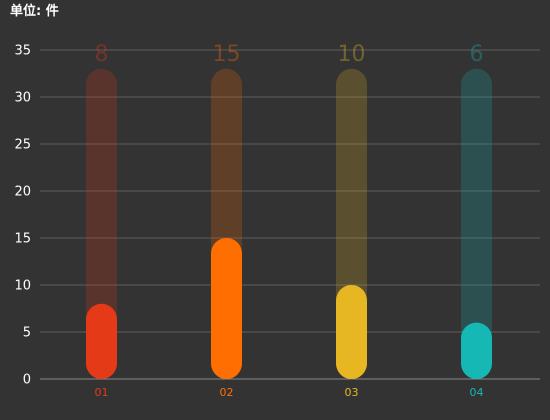 This screenshot has height=420, width=550. Describe the element at coordinates (22, 192) in the screenshot. I see `y-tick-label: 20` at that location.